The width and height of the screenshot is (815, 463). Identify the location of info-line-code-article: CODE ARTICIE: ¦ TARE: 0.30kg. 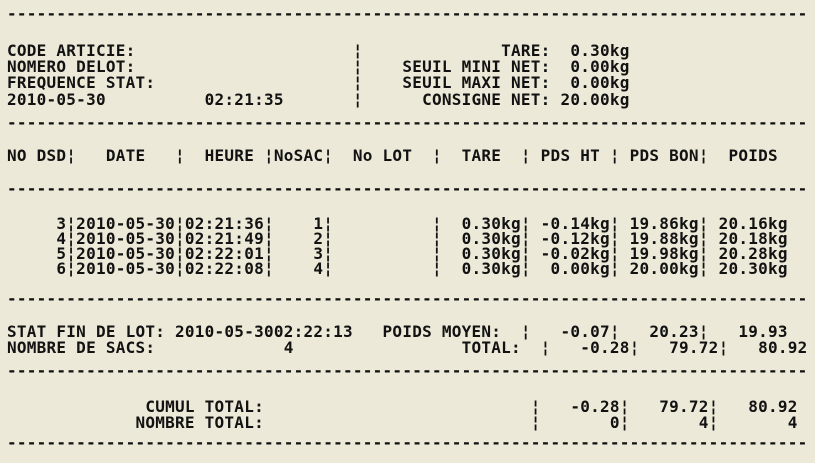
(318, 50).